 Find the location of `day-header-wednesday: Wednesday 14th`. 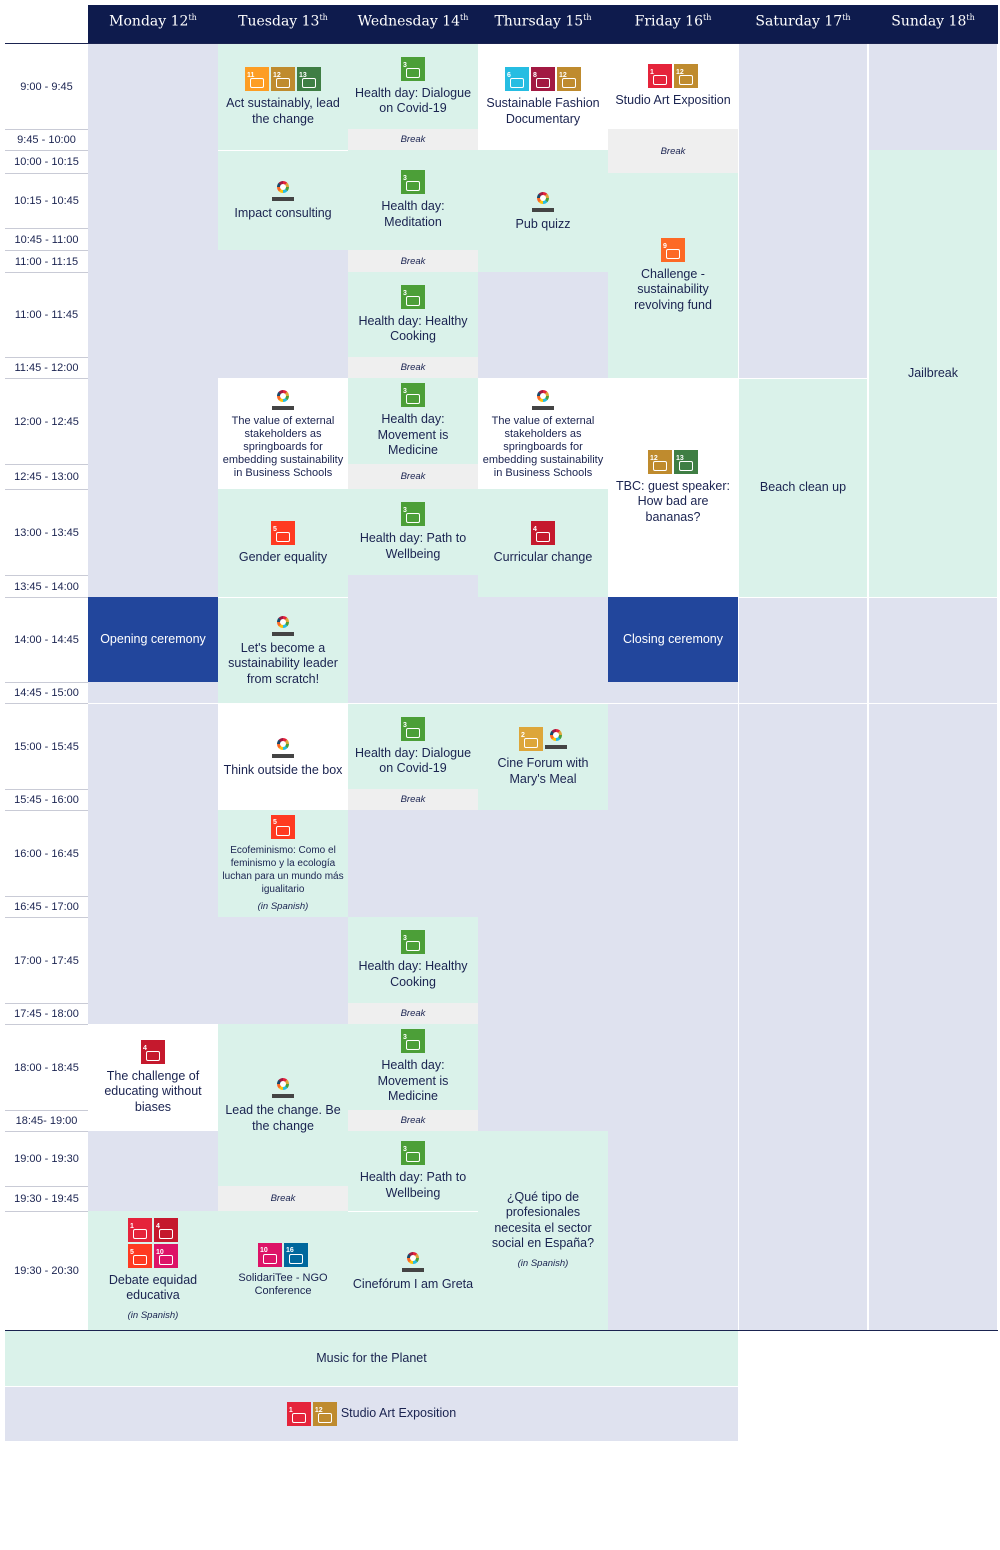

day-header-wednesday: Wednesday 14th is located at coordinates (413, 24).